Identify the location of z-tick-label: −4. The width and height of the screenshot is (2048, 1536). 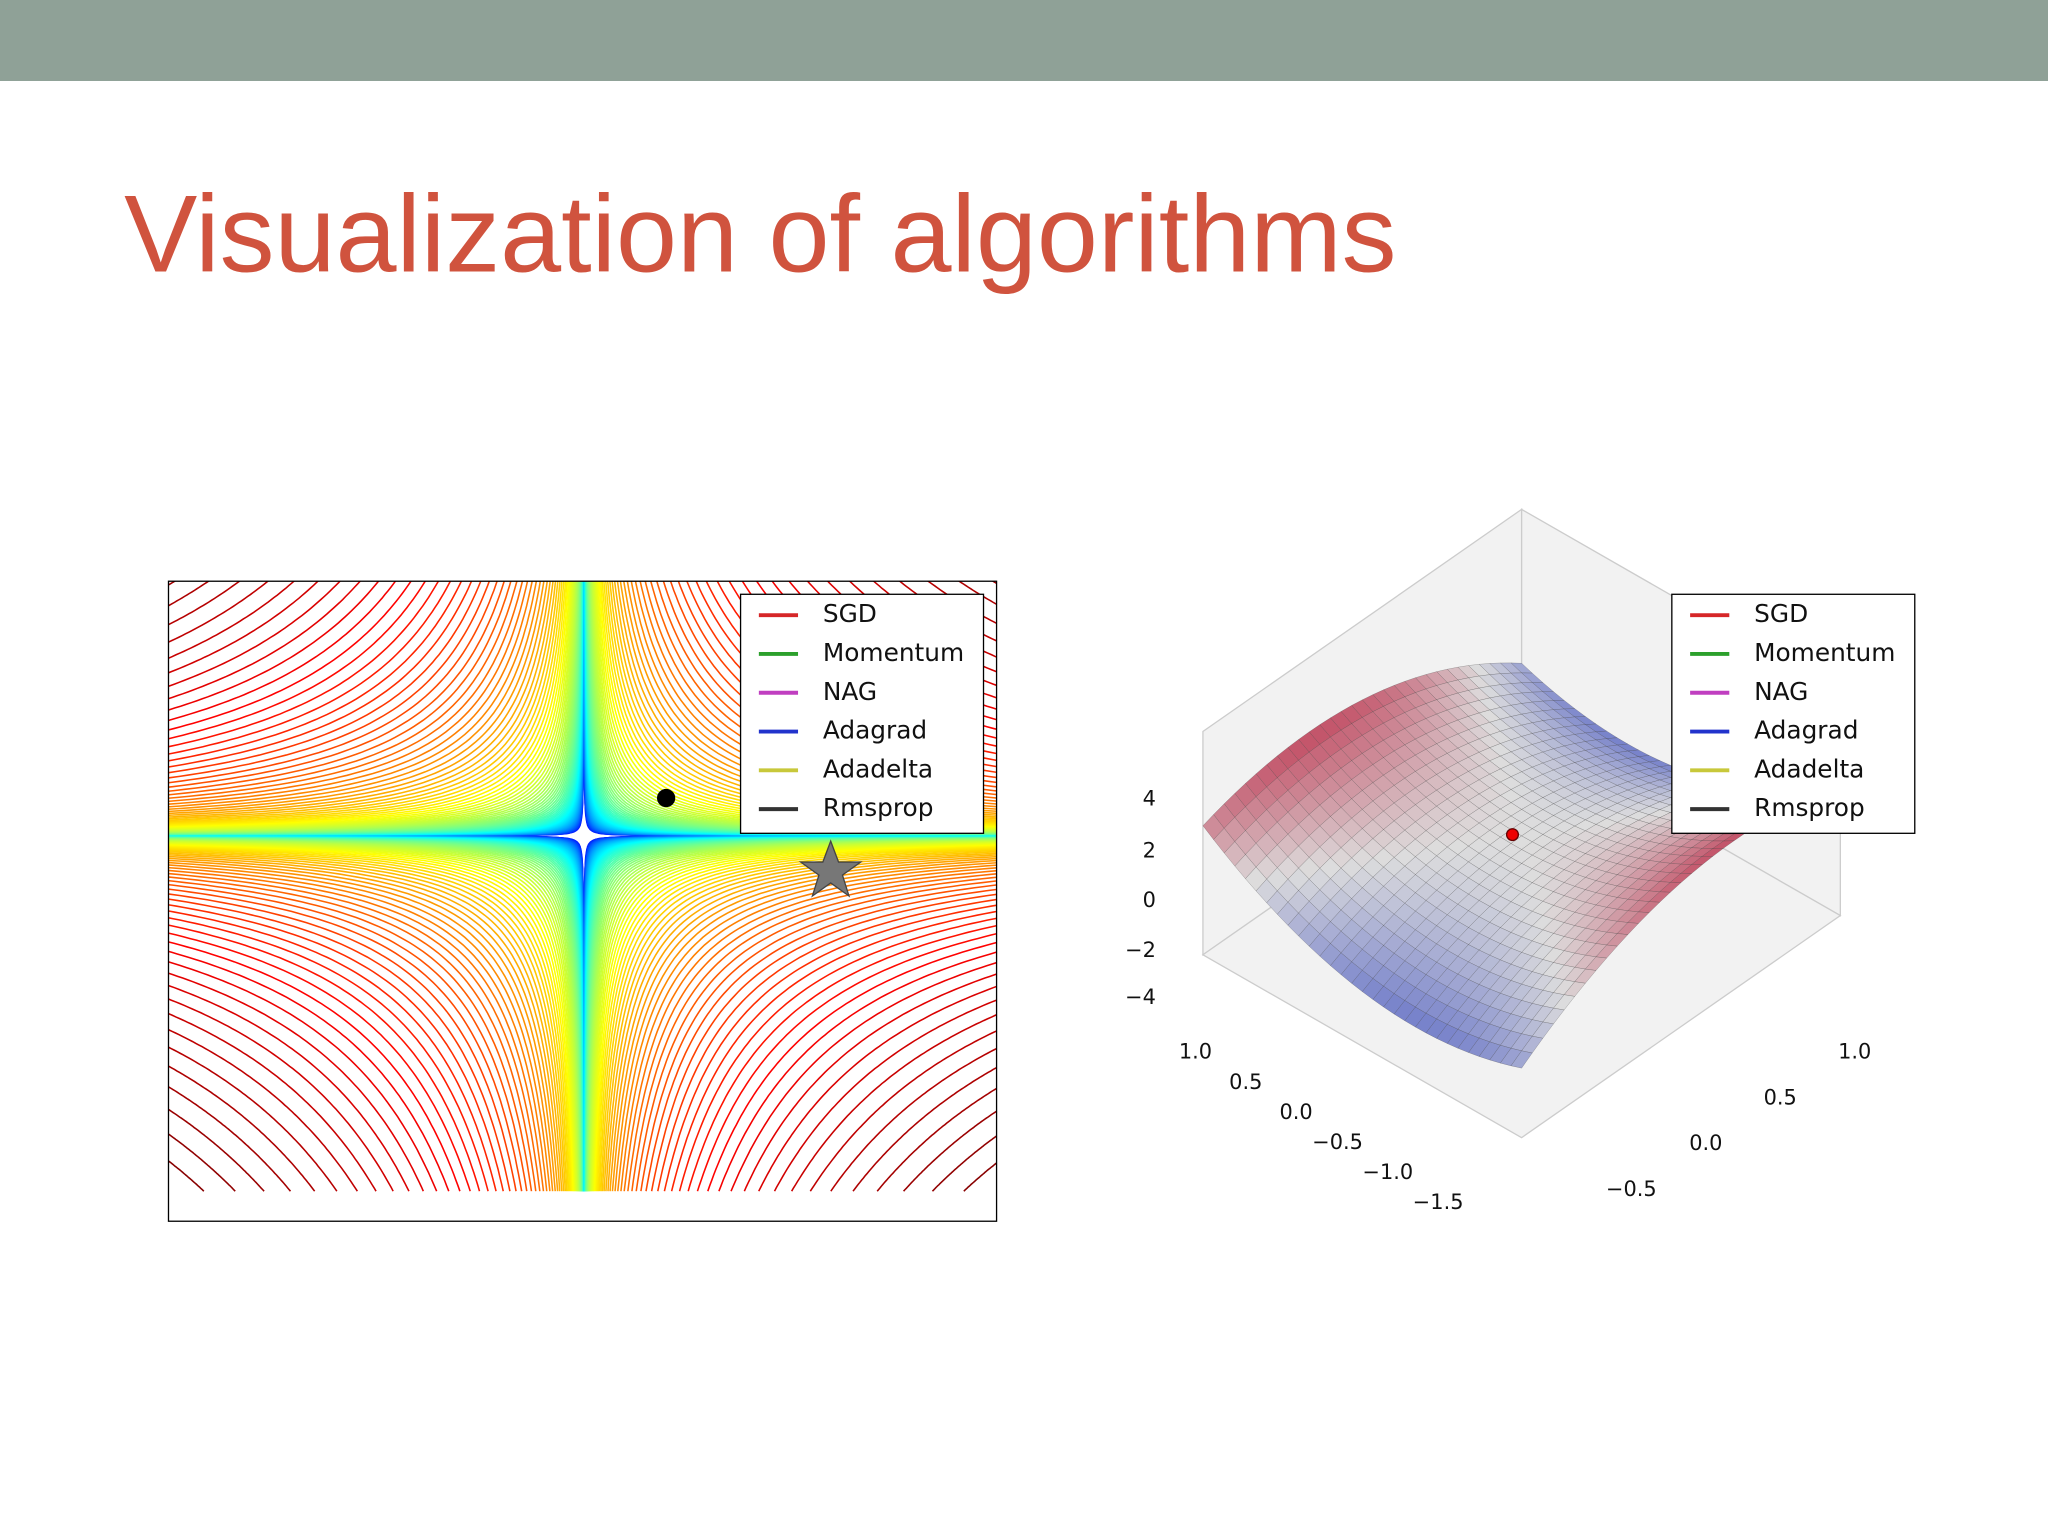
(1140, 997).